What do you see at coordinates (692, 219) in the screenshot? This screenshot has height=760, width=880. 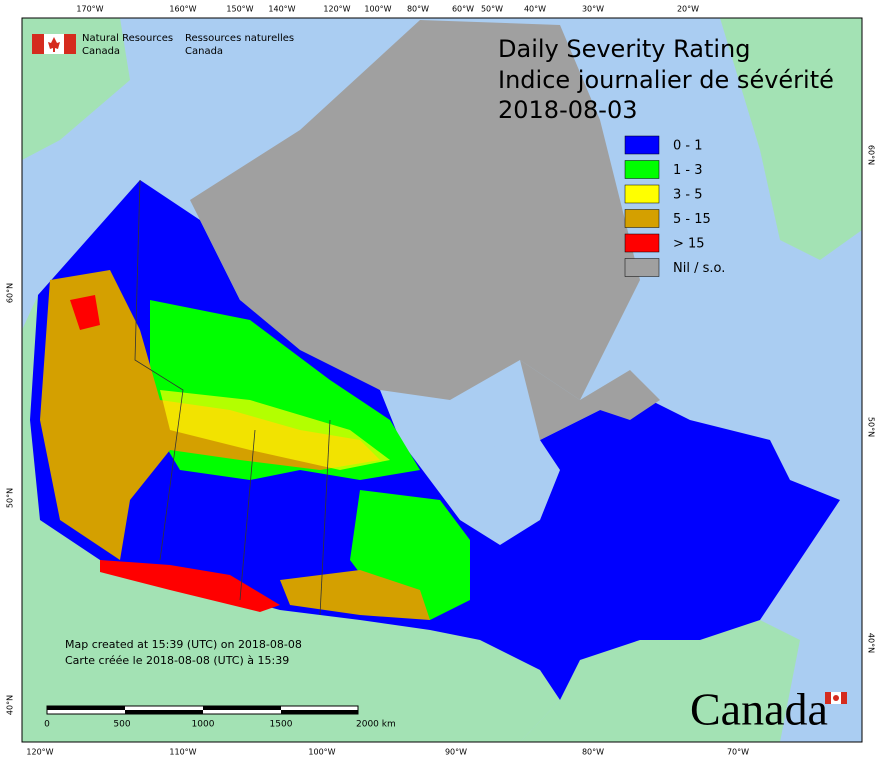 I see `legend-label: 5 - 15` at bounding box center [692, 219].